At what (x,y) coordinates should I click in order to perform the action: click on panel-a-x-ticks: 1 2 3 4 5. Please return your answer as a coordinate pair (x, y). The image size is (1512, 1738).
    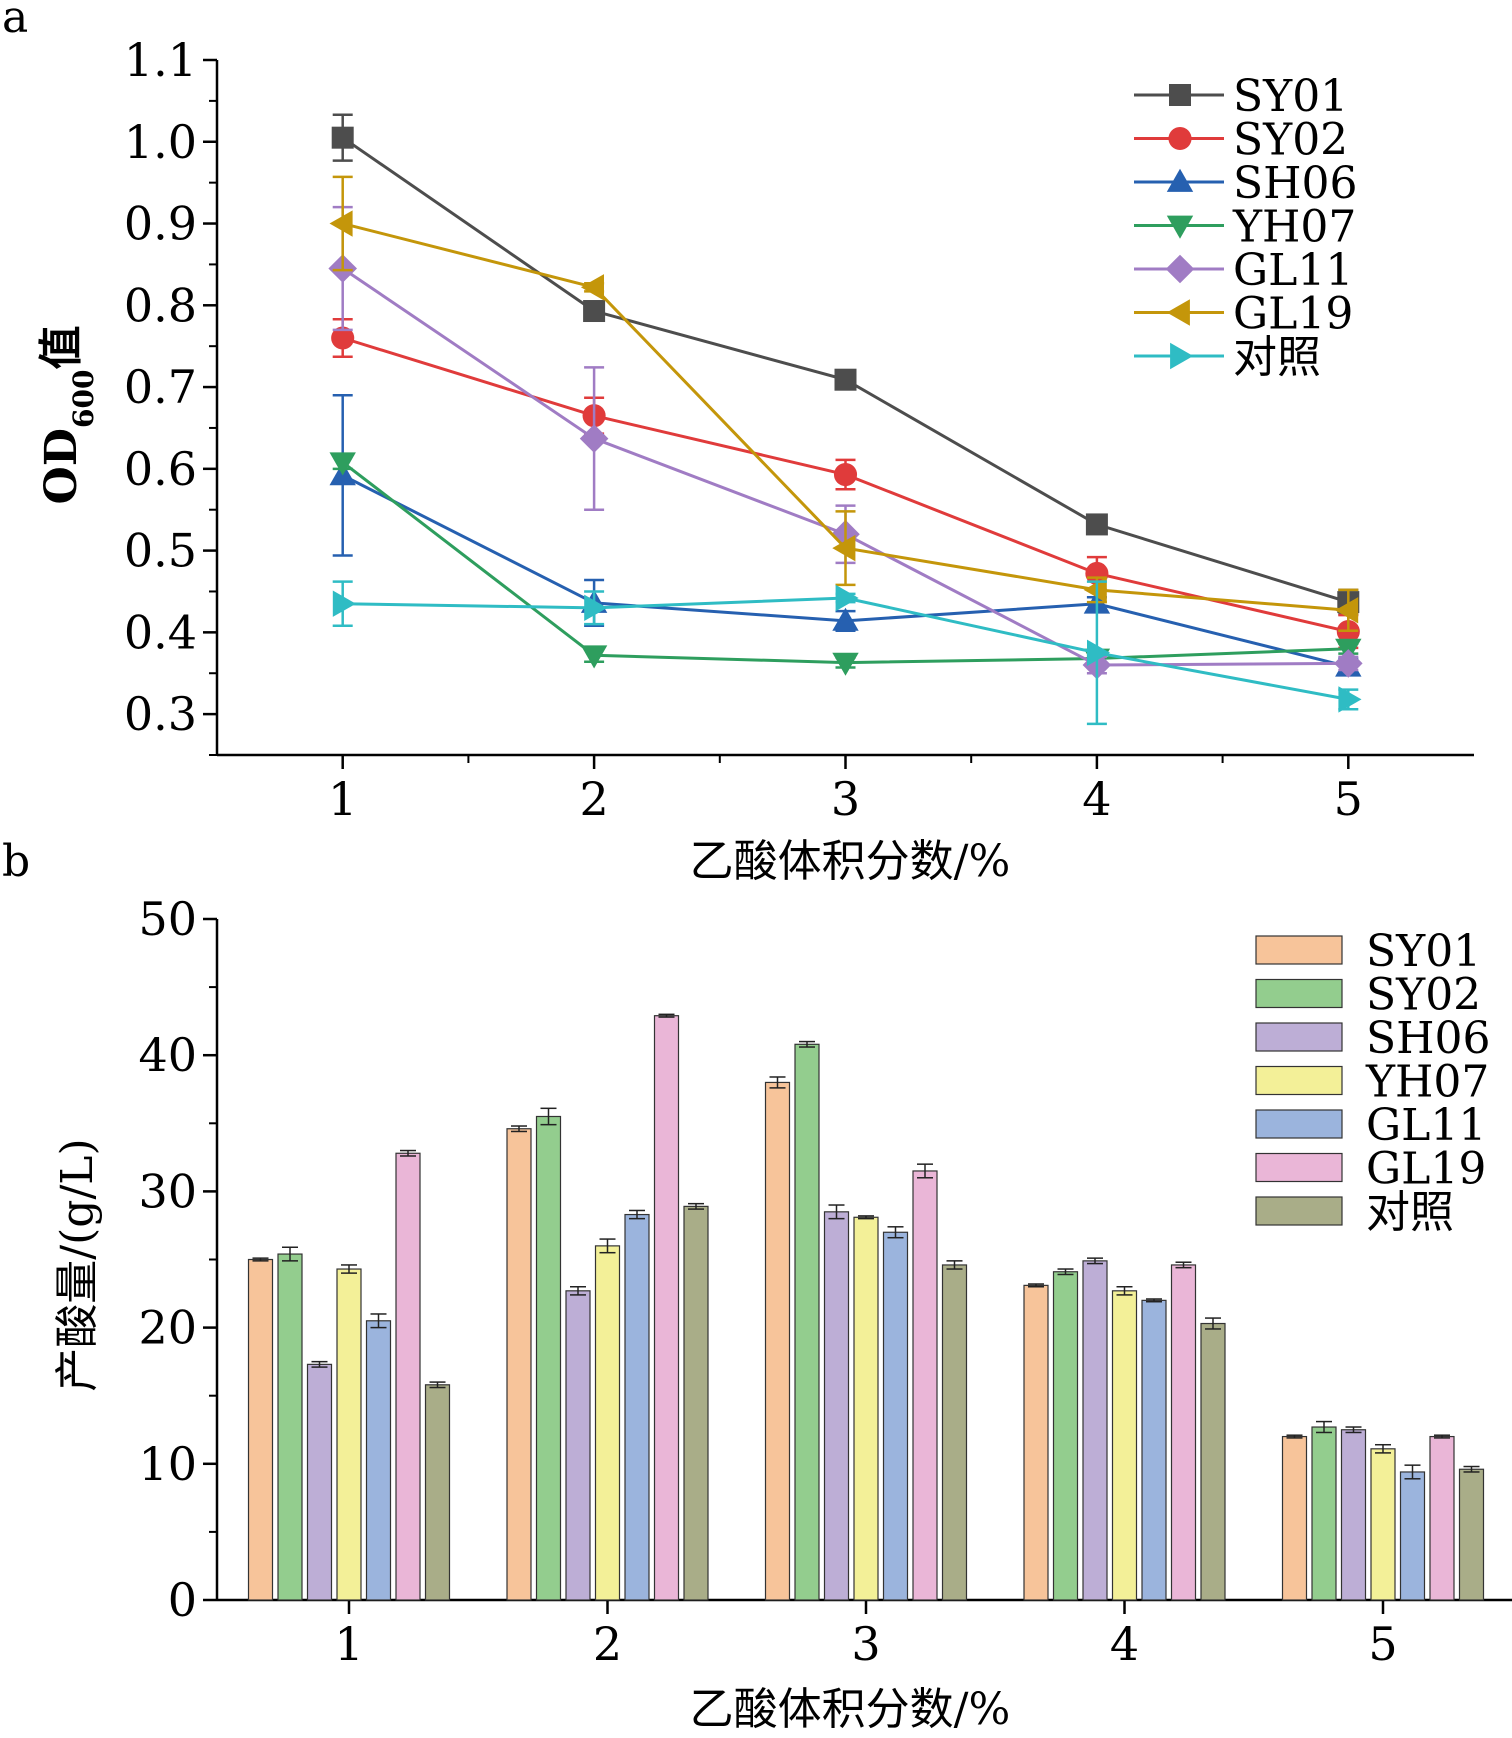
    Looking at the image, I should click on (845, 790).